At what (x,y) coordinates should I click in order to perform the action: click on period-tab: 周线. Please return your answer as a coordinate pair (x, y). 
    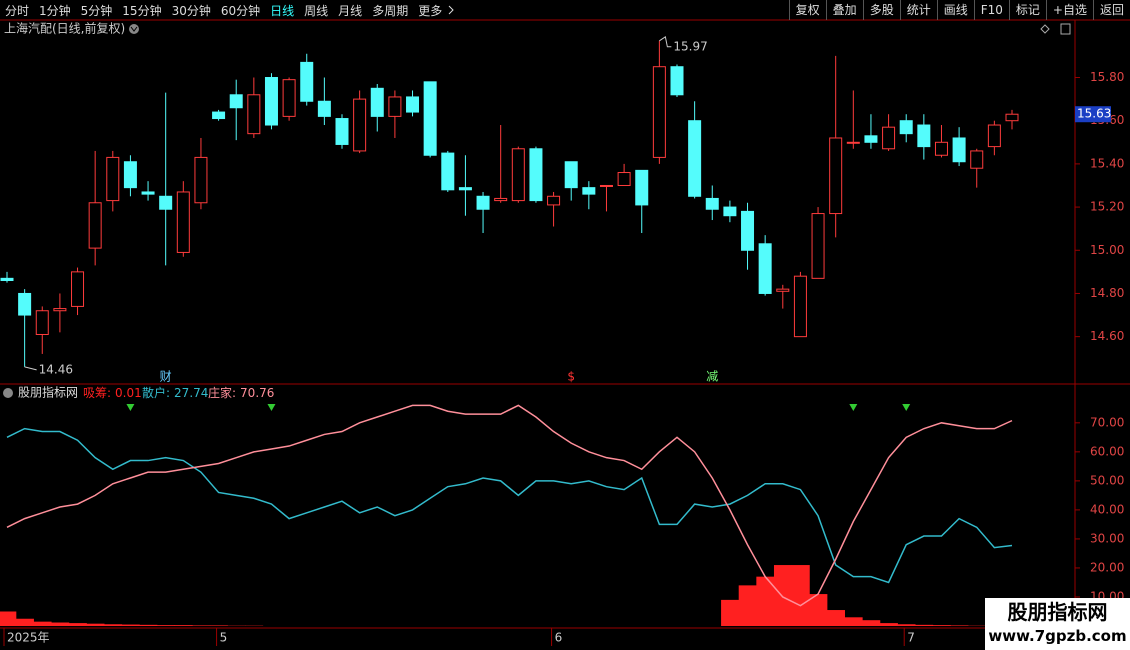
    Looking at the image, I should click on (316, 10).